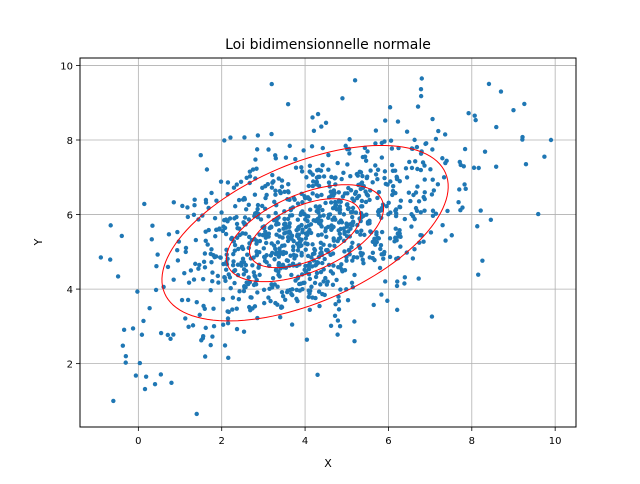 The width and height of the screenshot is (640, 484). Describe the element at coordinates (328, 463) in the screenshot. I see `x-axis-label: X` at that location.